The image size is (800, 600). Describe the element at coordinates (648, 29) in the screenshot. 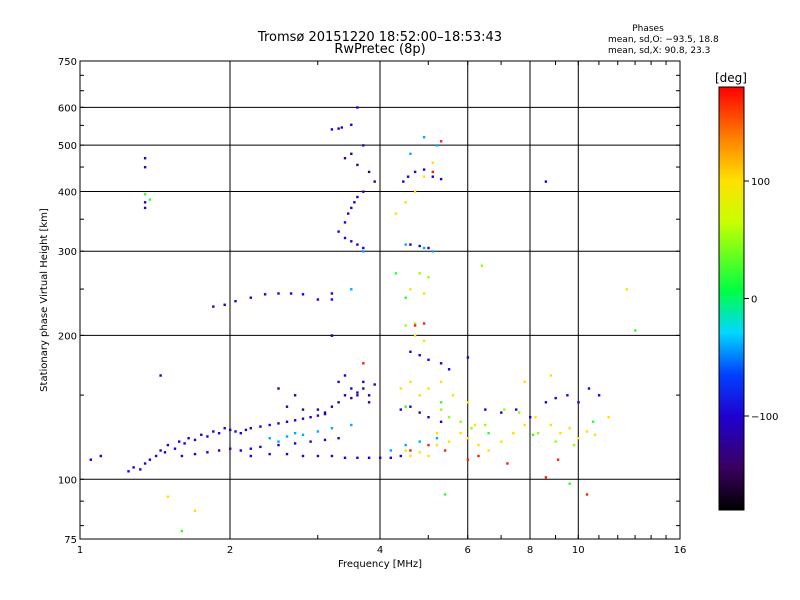

I see `stats-heading: Phases` at that location.